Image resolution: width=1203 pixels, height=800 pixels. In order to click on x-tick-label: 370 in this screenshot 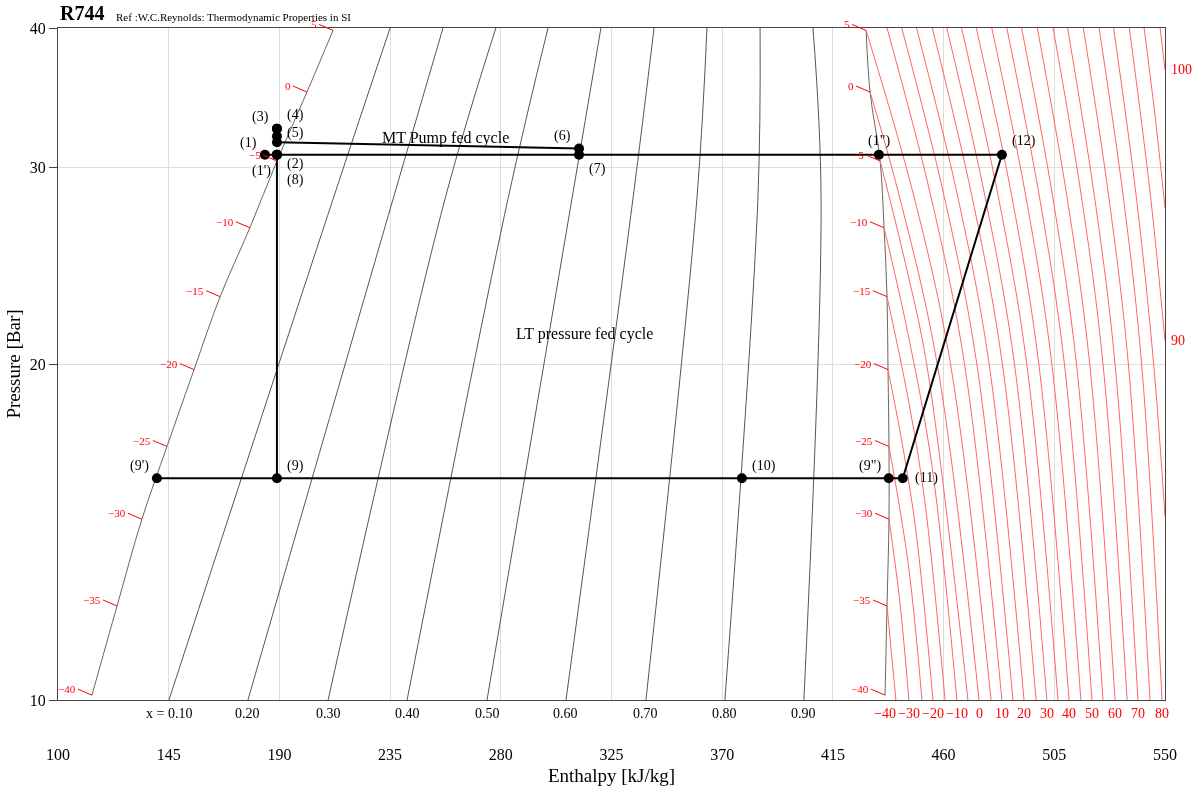, I will do `click(722, 755)`.